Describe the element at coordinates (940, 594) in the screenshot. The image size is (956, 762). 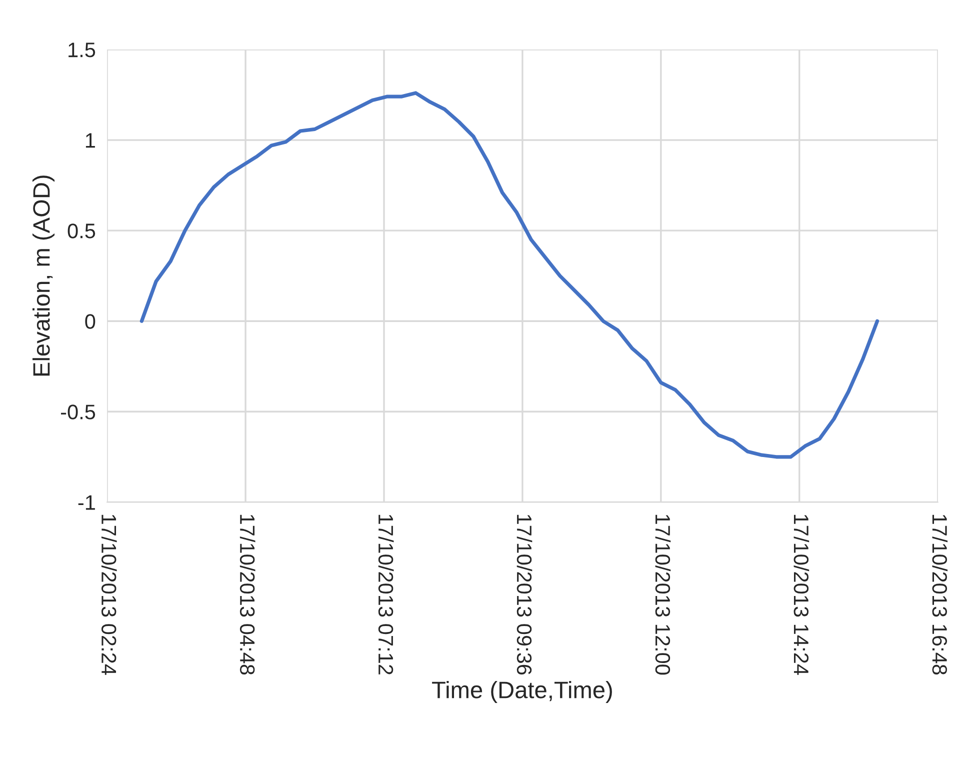
I see `x-tick-label: 17/10/2013 16:48` at that location.